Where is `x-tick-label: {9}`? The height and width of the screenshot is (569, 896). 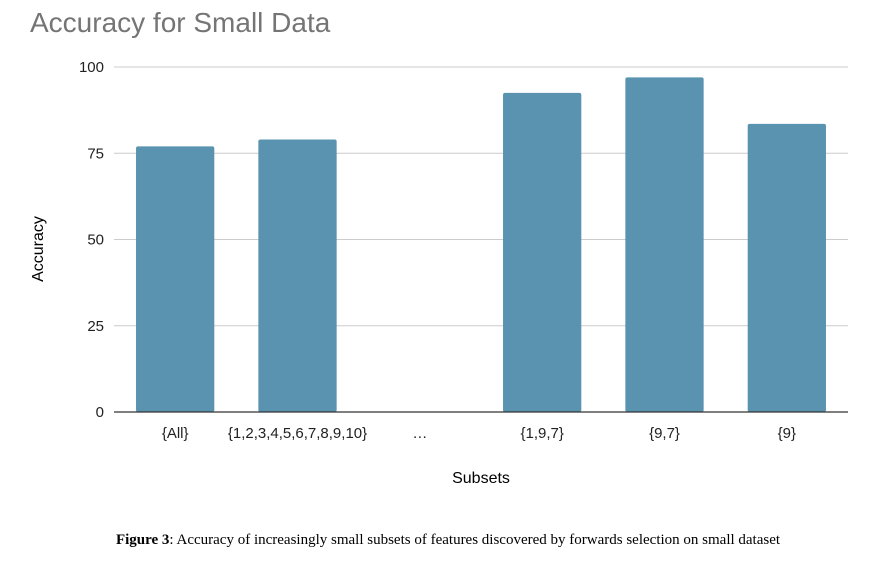
x-tick-label: {9} is located at coordinates (787, 433).